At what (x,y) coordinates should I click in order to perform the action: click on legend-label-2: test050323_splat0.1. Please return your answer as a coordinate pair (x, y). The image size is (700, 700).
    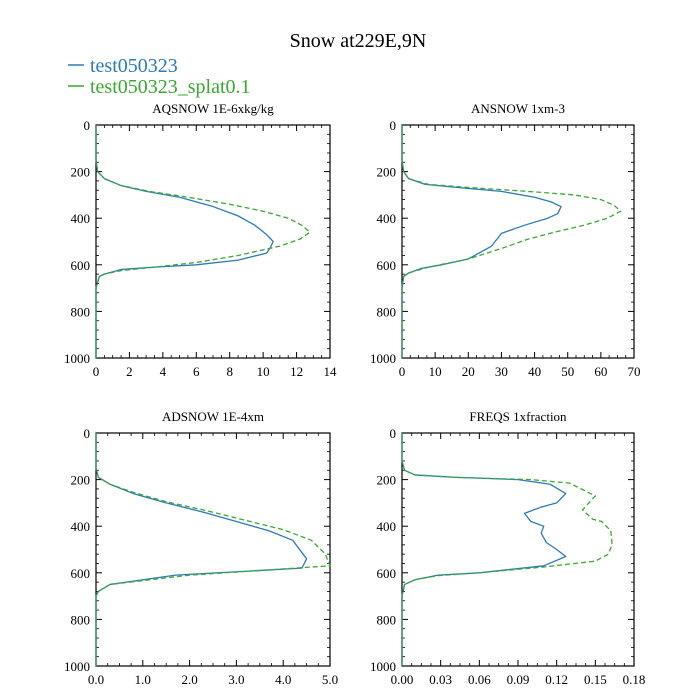
    Looking at the image, I should click on (170, 87).